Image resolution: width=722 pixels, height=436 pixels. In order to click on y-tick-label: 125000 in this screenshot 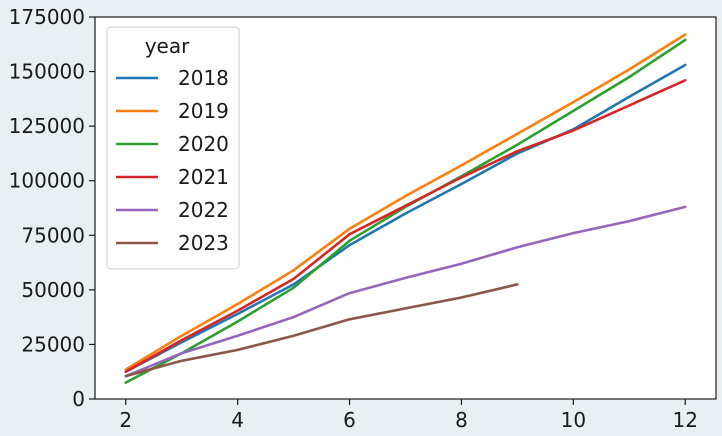, I will do `click(47, 126)`.